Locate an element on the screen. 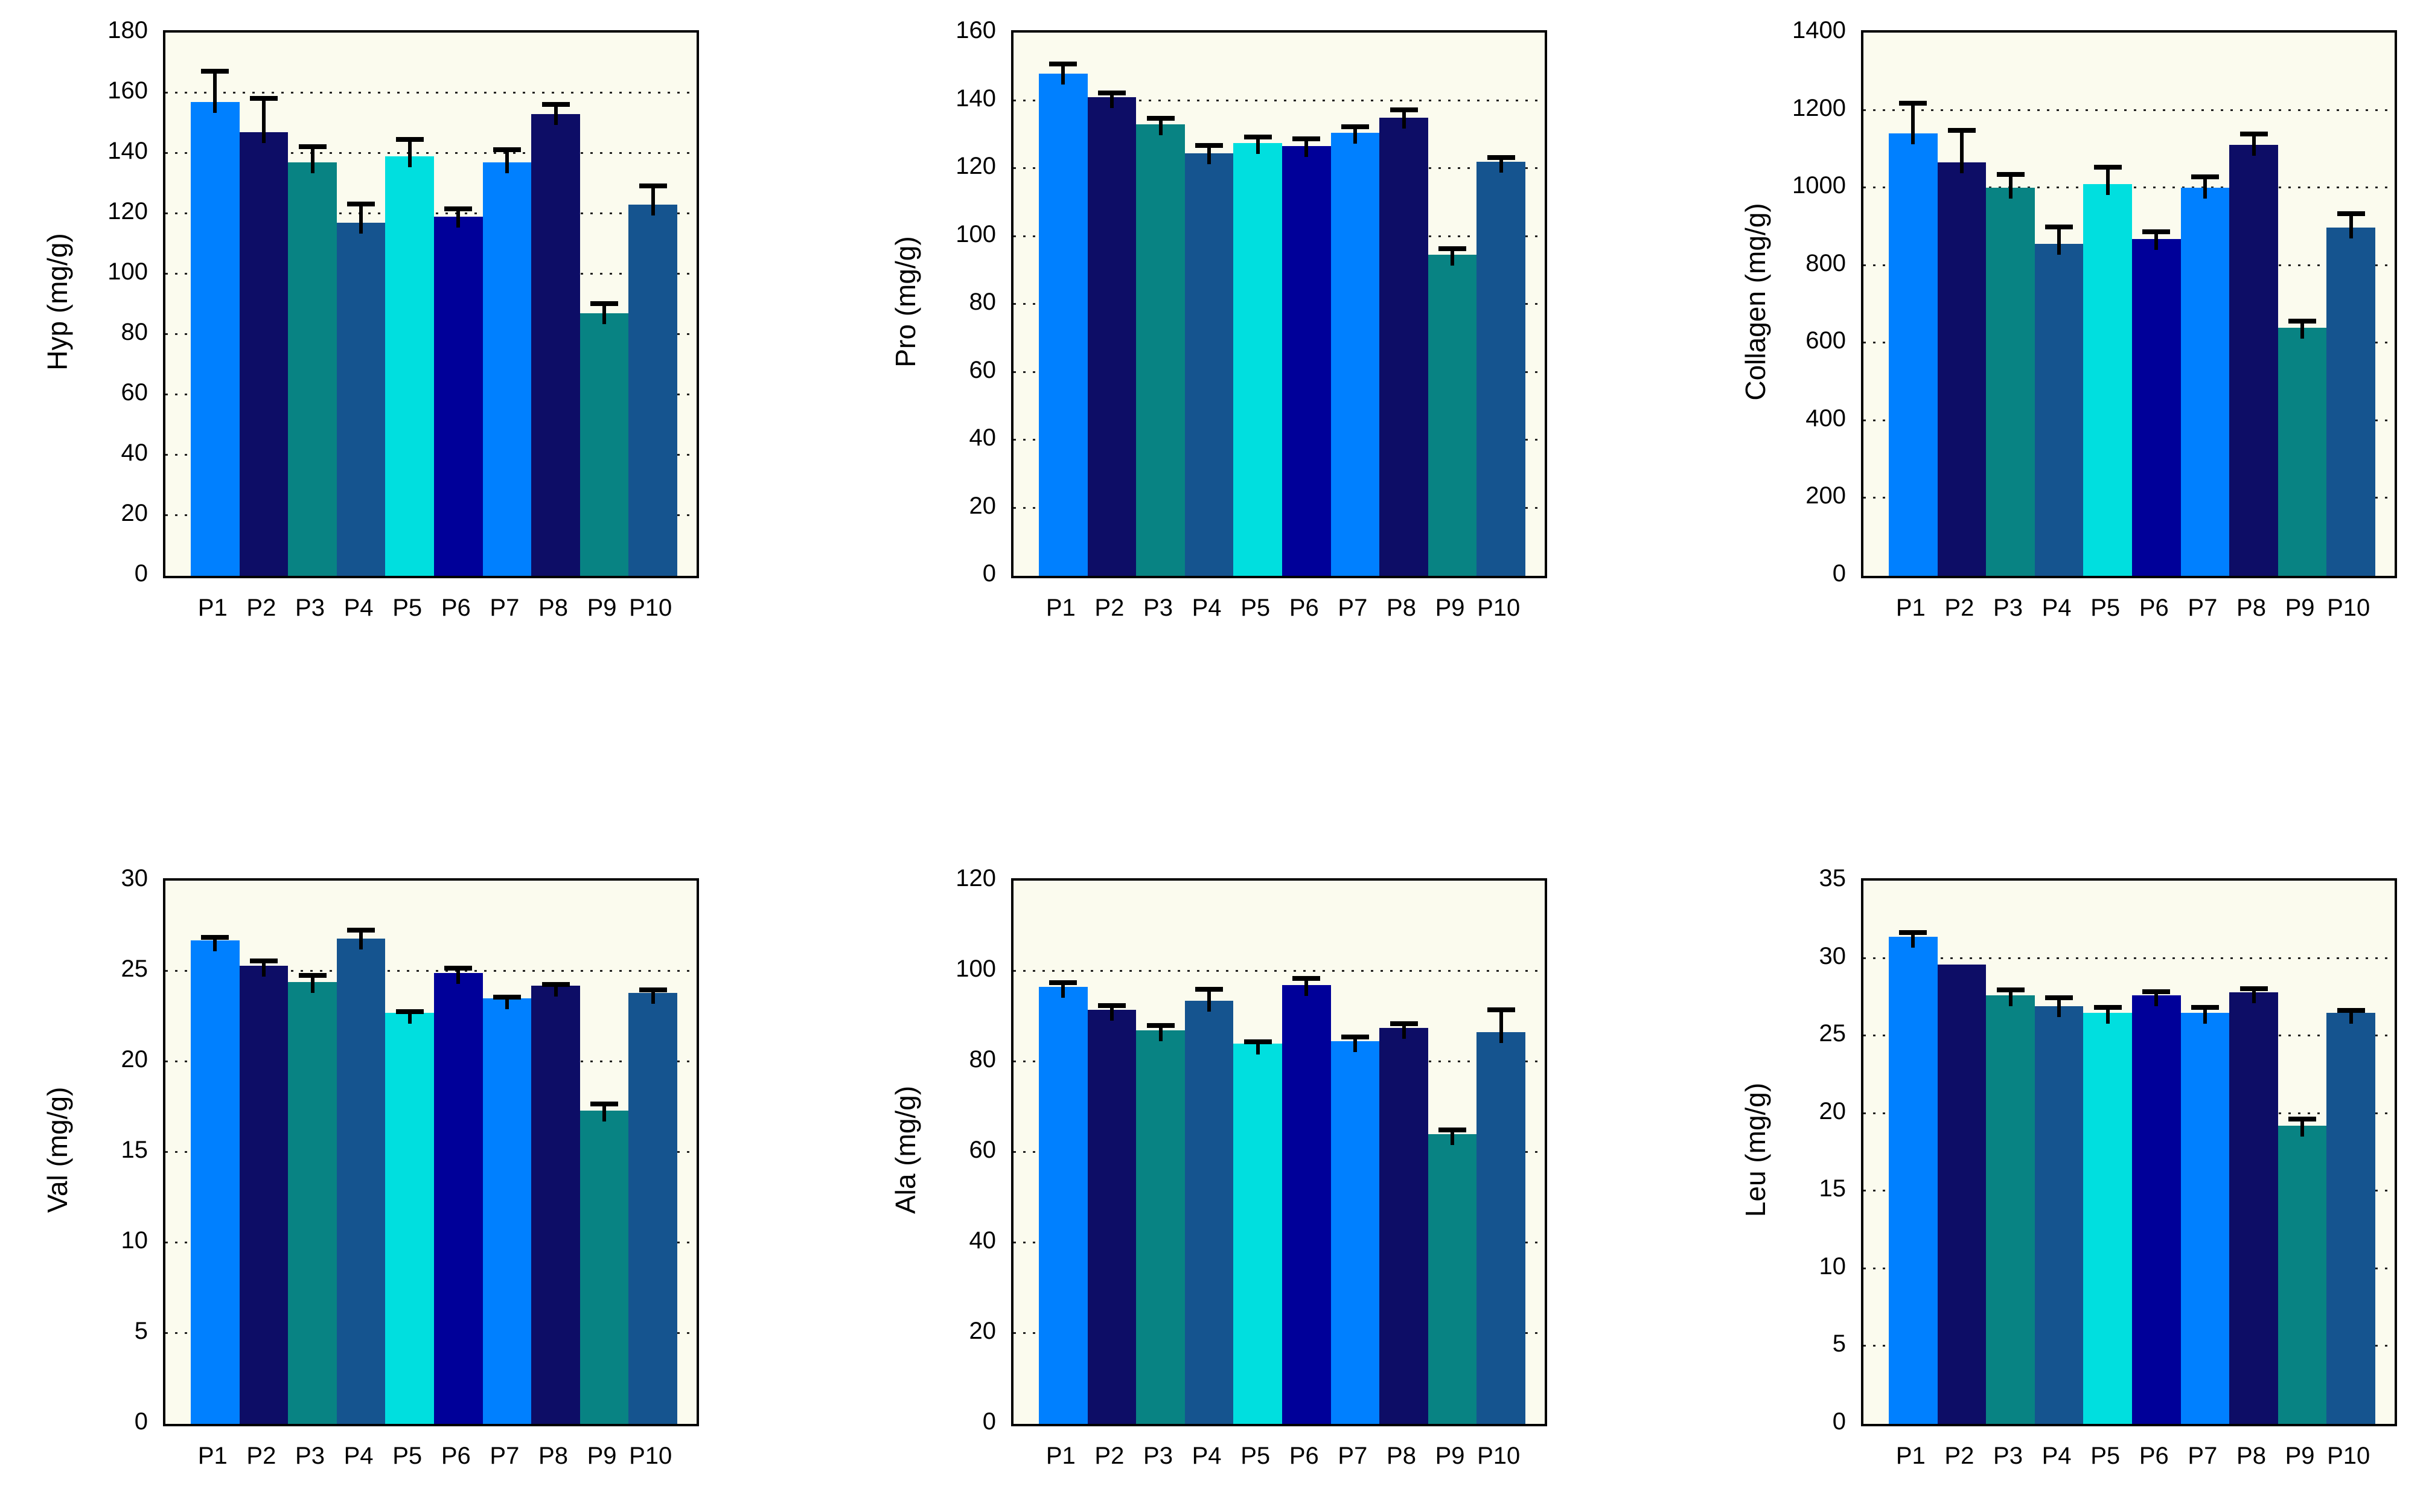 Image resolution: width=2426 pixels, height=1512 pixels. plot-area-pro is located at coordinates (1279, 304).